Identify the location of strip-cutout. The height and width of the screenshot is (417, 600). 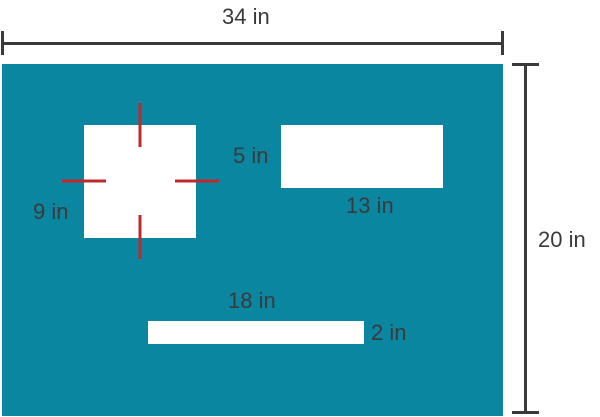
(256, 332).